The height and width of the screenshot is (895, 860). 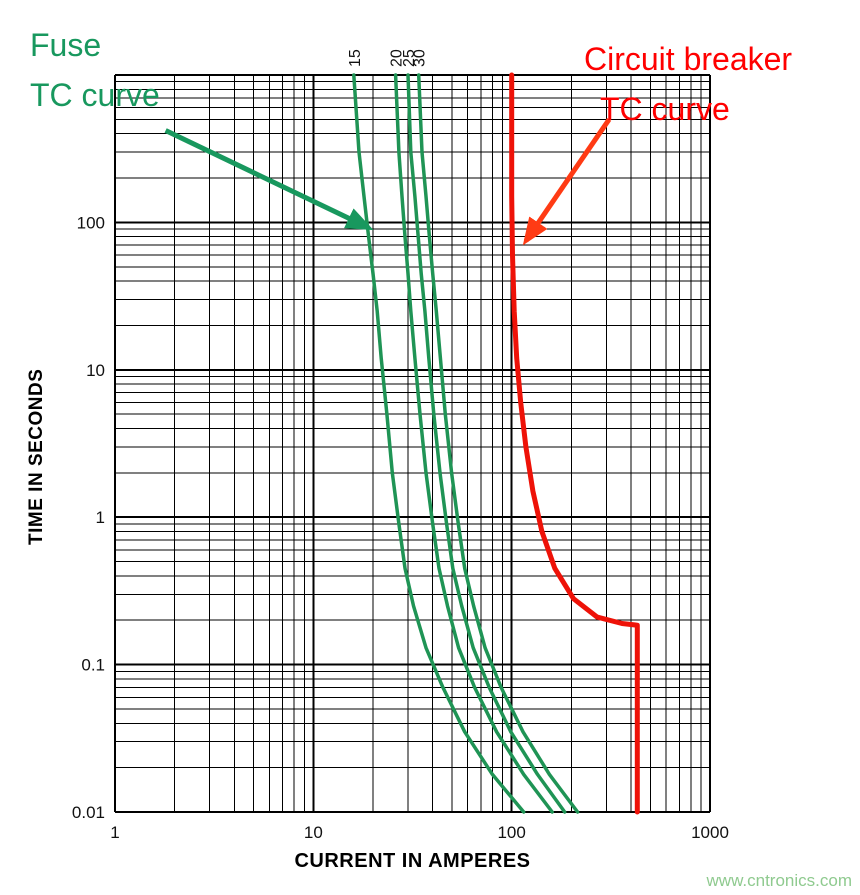 I want to click on x-tick-label: 100, so click(x=511, y=832).